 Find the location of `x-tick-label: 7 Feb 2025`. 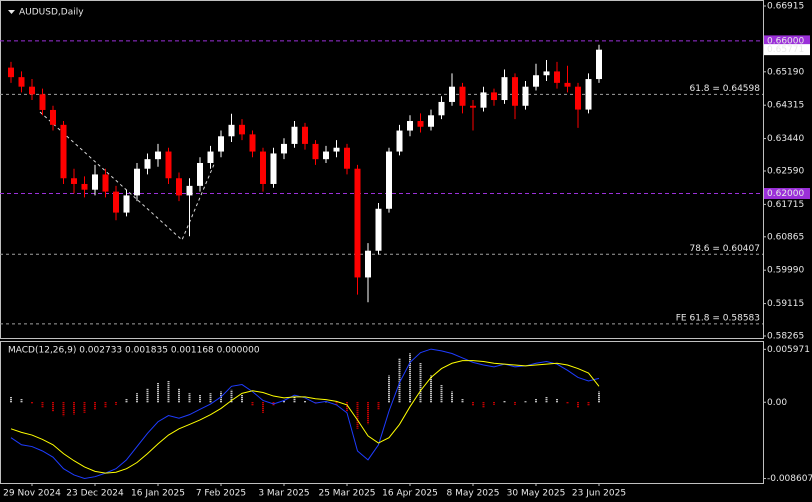

x-tick-label: 7 Feb 2025 is located at coordinates (221, 494).